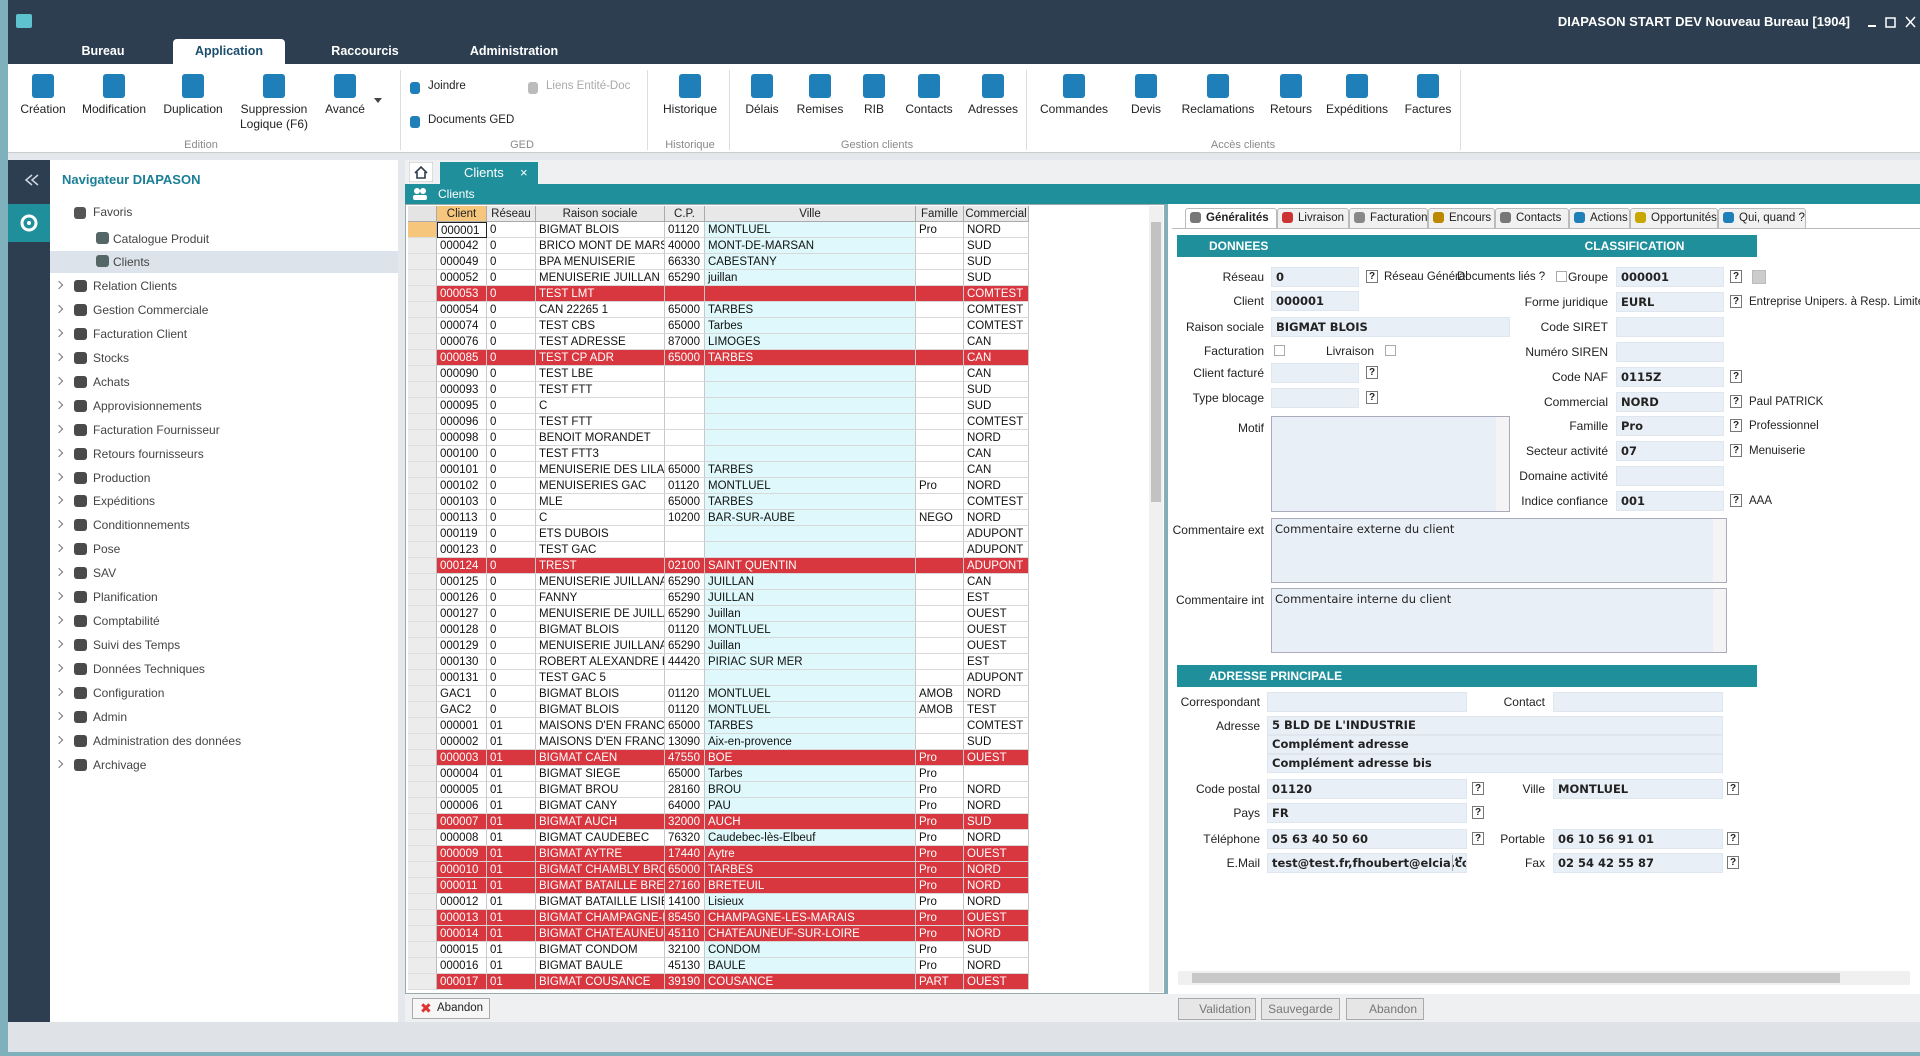 Image resolution: width=1920 pixels, height=1056 pixels. Describe the element at coordinates (600, 486) in the screenshot. I see `grid-cell: MENUISERIES GAC` at that location.